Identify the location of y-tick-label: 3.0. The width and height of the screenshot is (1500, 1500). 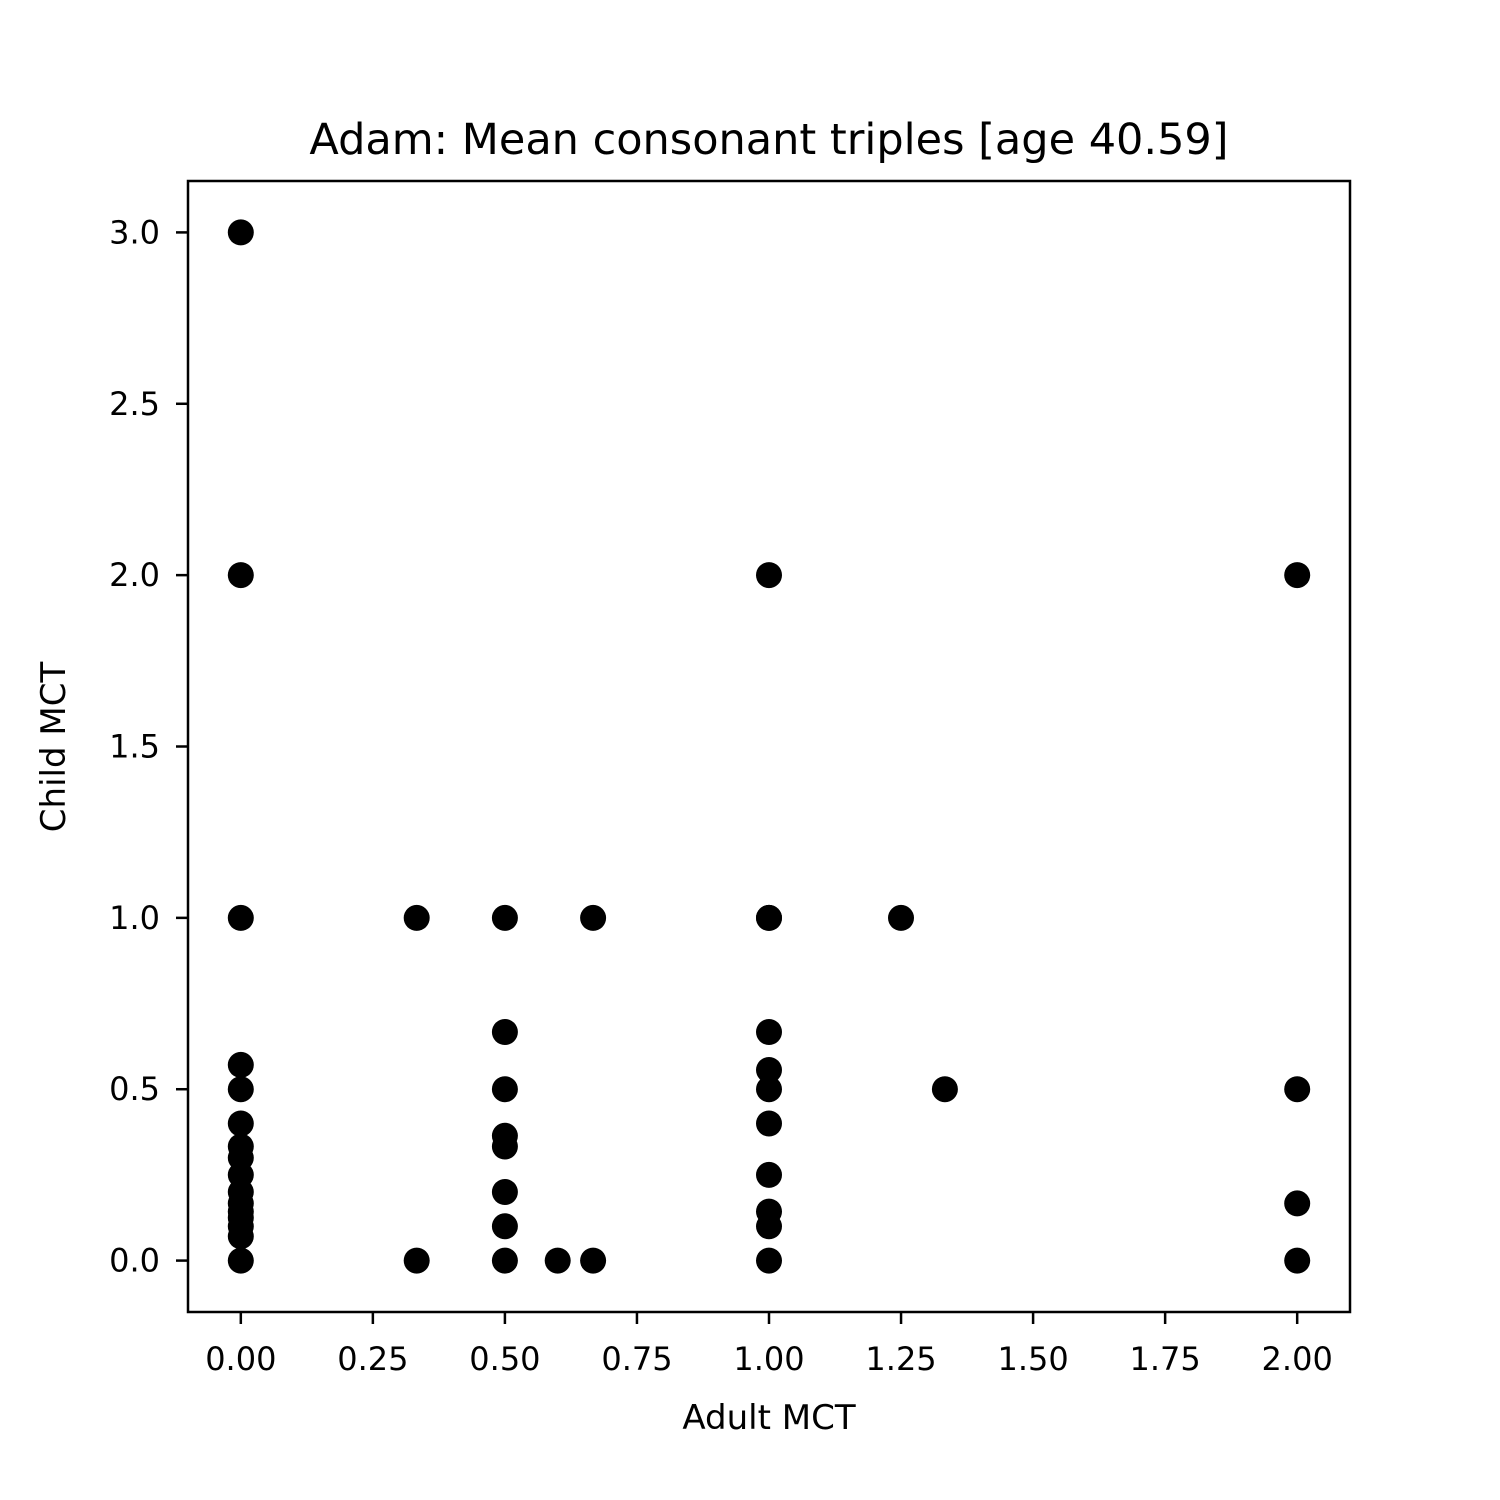
(134, 232).